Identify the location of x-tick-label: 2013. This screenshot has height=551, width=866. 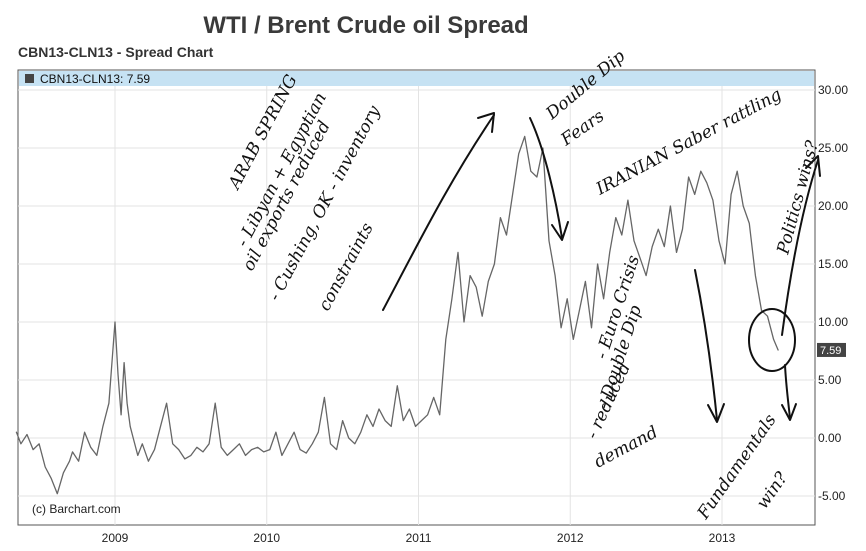
(722, 538).